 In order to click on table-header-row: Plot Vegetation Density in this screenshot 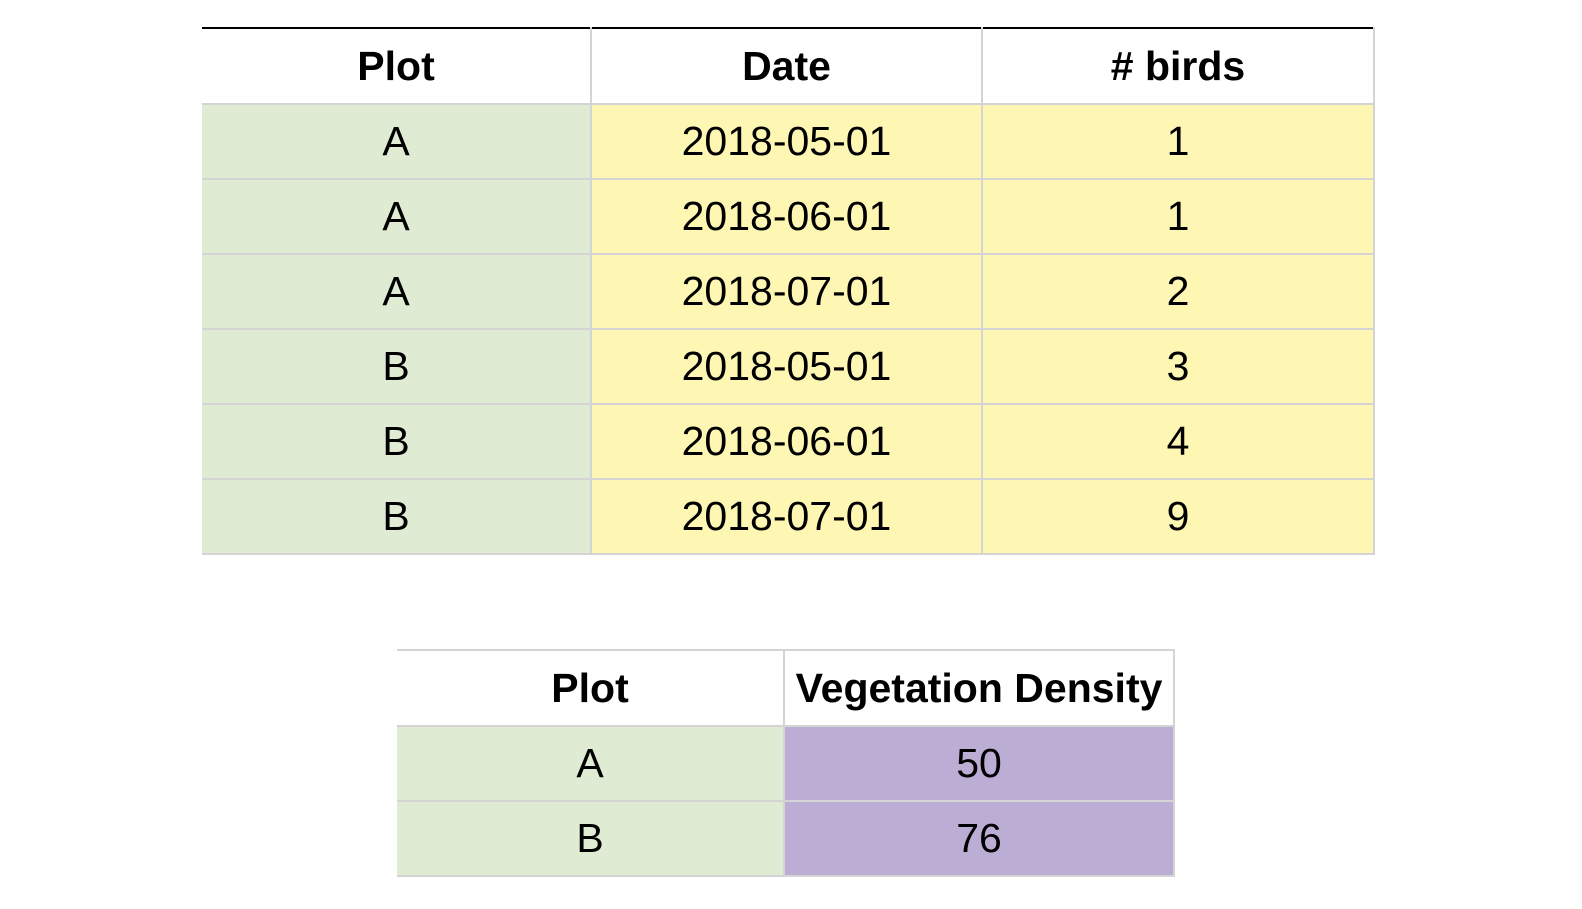, I will do `click(786, 688)`.